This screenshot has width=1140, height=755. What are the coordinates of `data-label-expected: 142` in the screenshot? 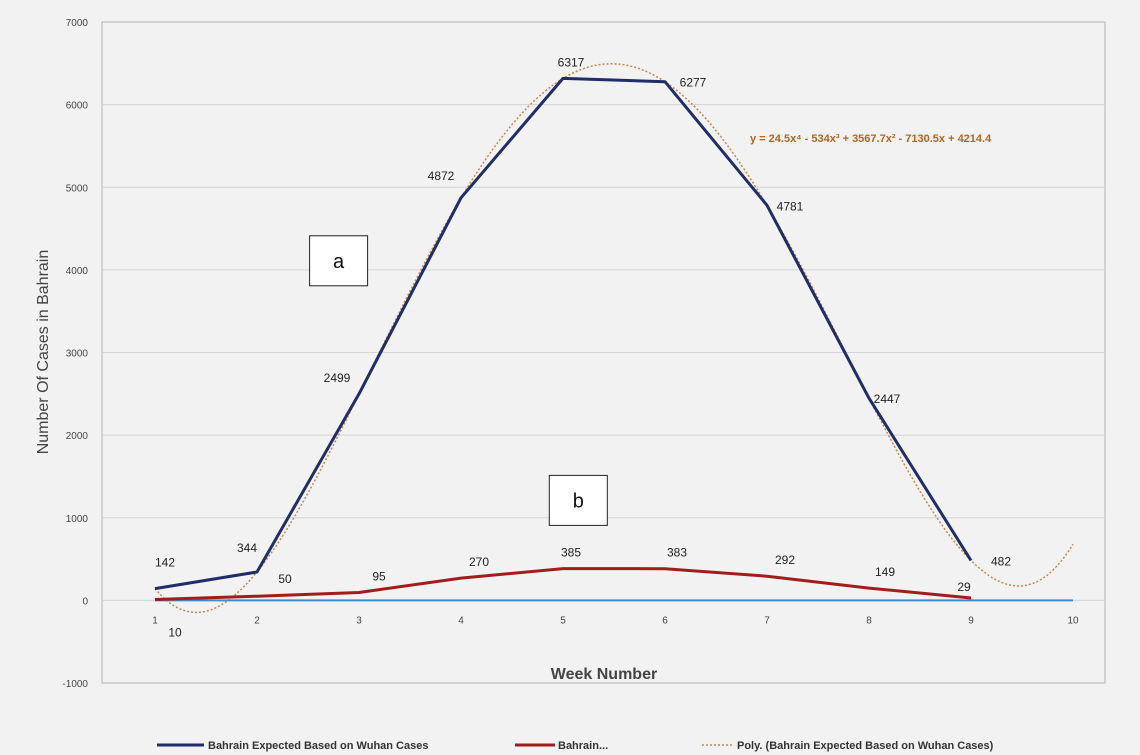 It's located at (165, 563).